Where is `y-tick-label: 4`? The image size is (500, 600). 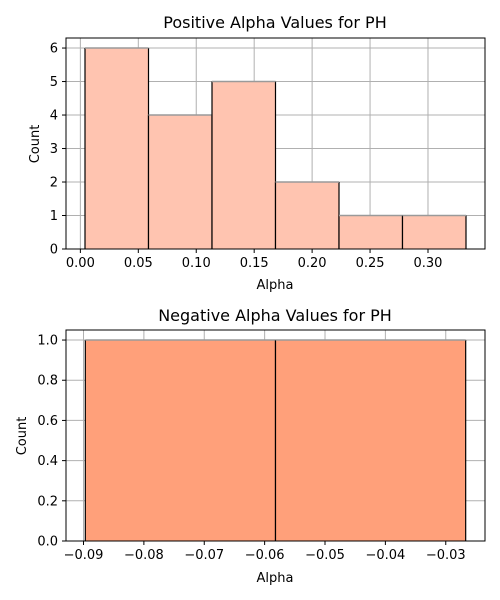 y-tick-label: 4 is located at coordinates (54, 116).